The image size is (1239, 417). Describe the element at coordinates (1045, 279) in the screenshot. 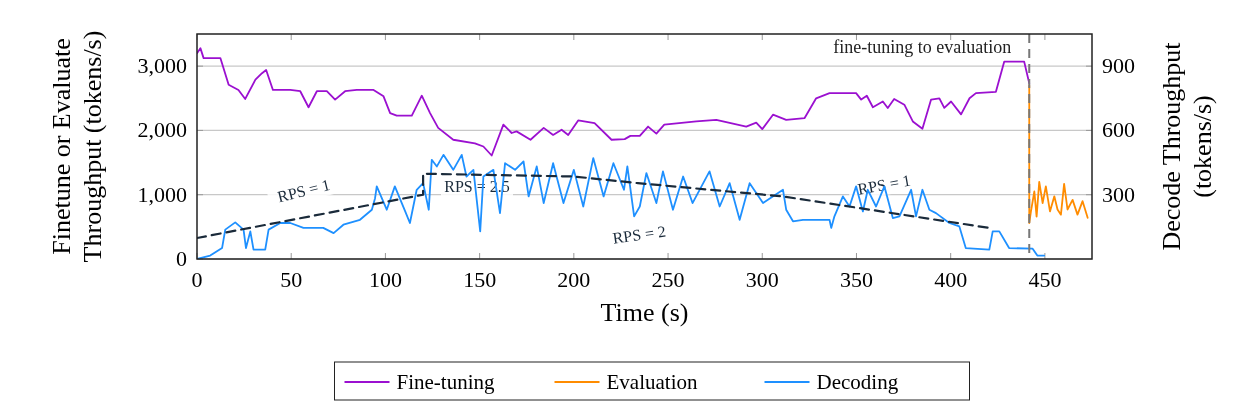

I see `x-tick-label: 450` at that location.